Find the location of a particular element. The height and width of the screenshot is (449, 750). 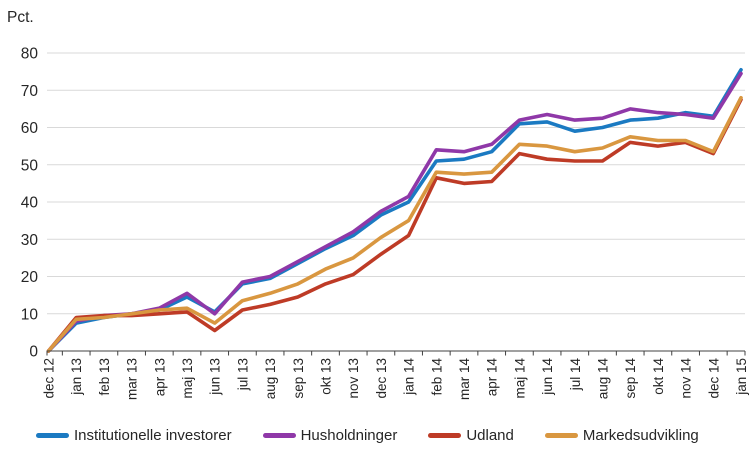

x-tick-label-jun-13: jun 13 is located at coordinates (215, 377).